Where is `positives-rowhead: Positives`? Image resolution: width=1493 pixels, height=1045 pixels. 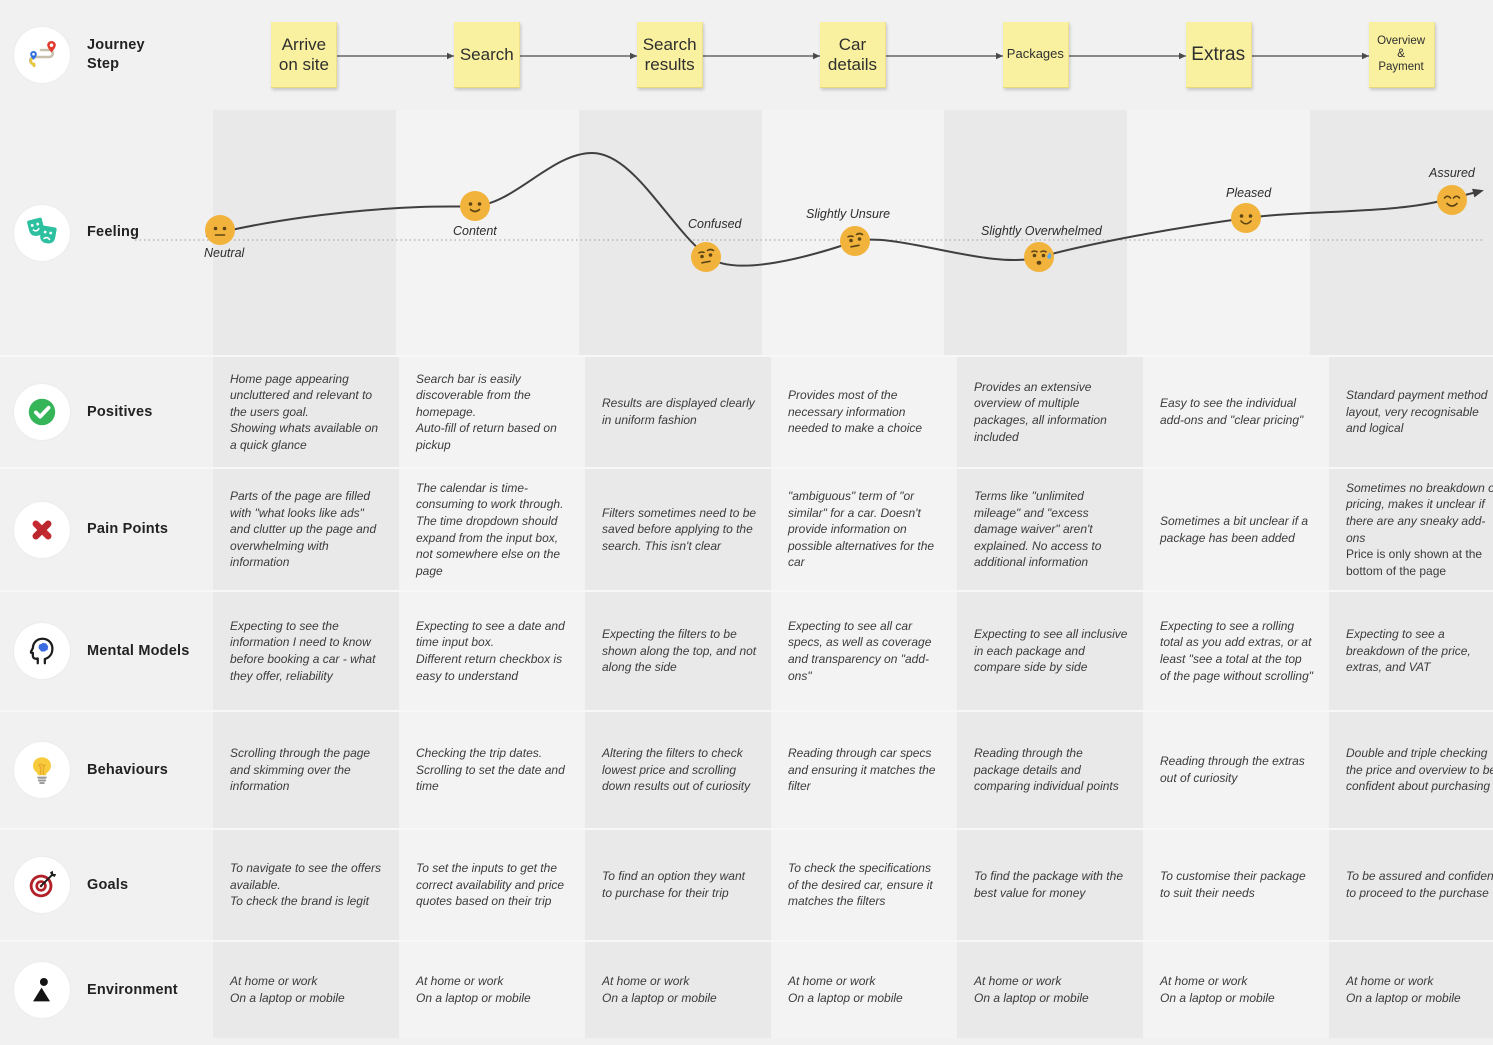
positives-rowhead: Positives is located at coordinates (106, 412).